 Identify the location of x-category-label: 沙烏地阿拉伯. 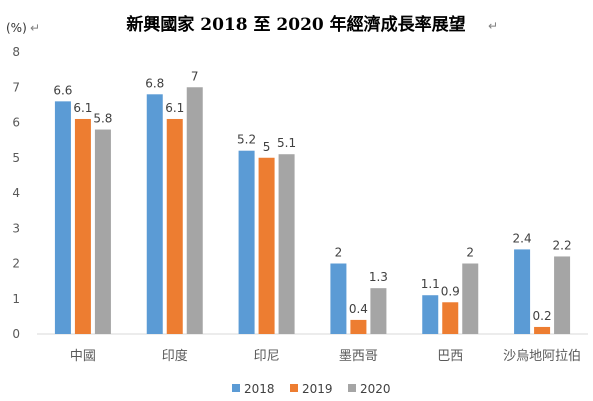
(542, 356).